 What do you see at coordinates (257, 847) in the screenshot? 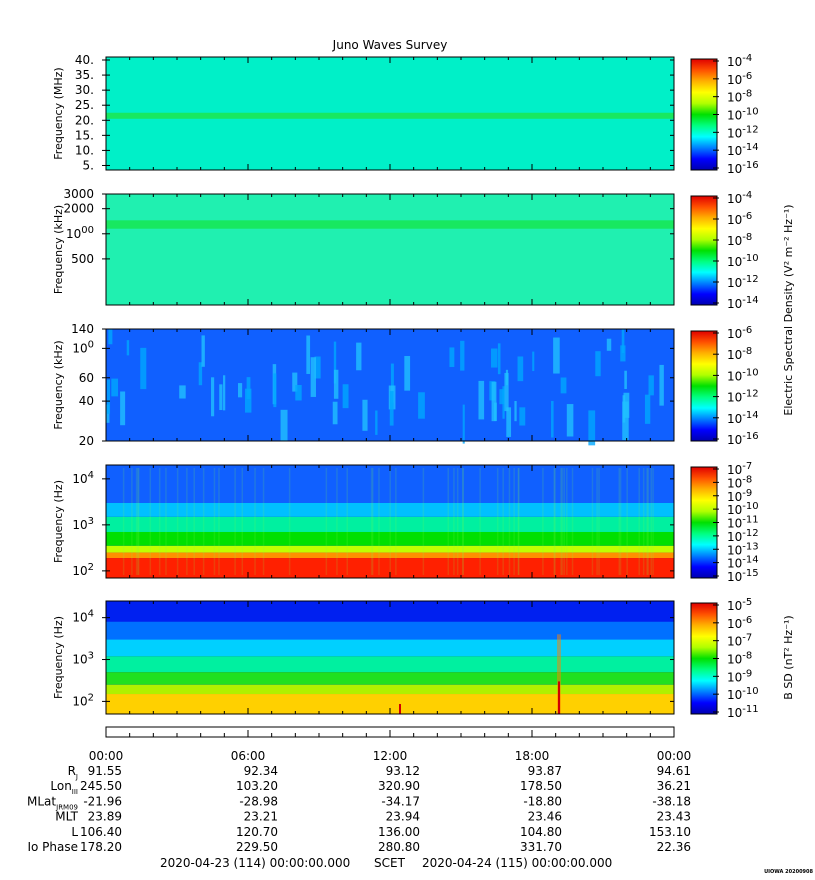
I see `ephemeris-value: 229.50` at bounding box center [257, 847].